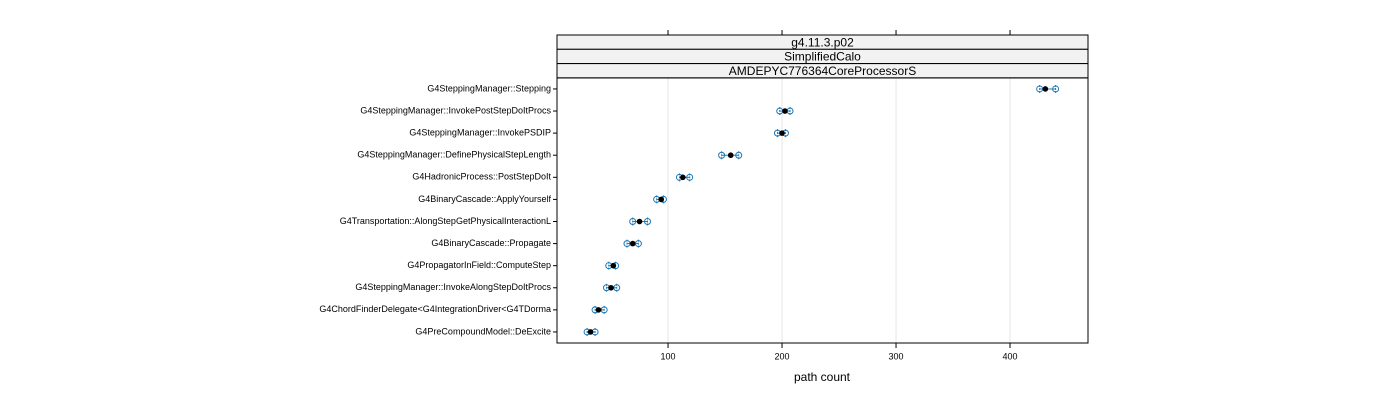 The height and width of the screenshot is (400, 1400). What do you see at coordinates (822, 71) in the screenshot?
I see `strip-label: AMDEPYC776364CoreProcessorS` at bounding box center [822, 71].